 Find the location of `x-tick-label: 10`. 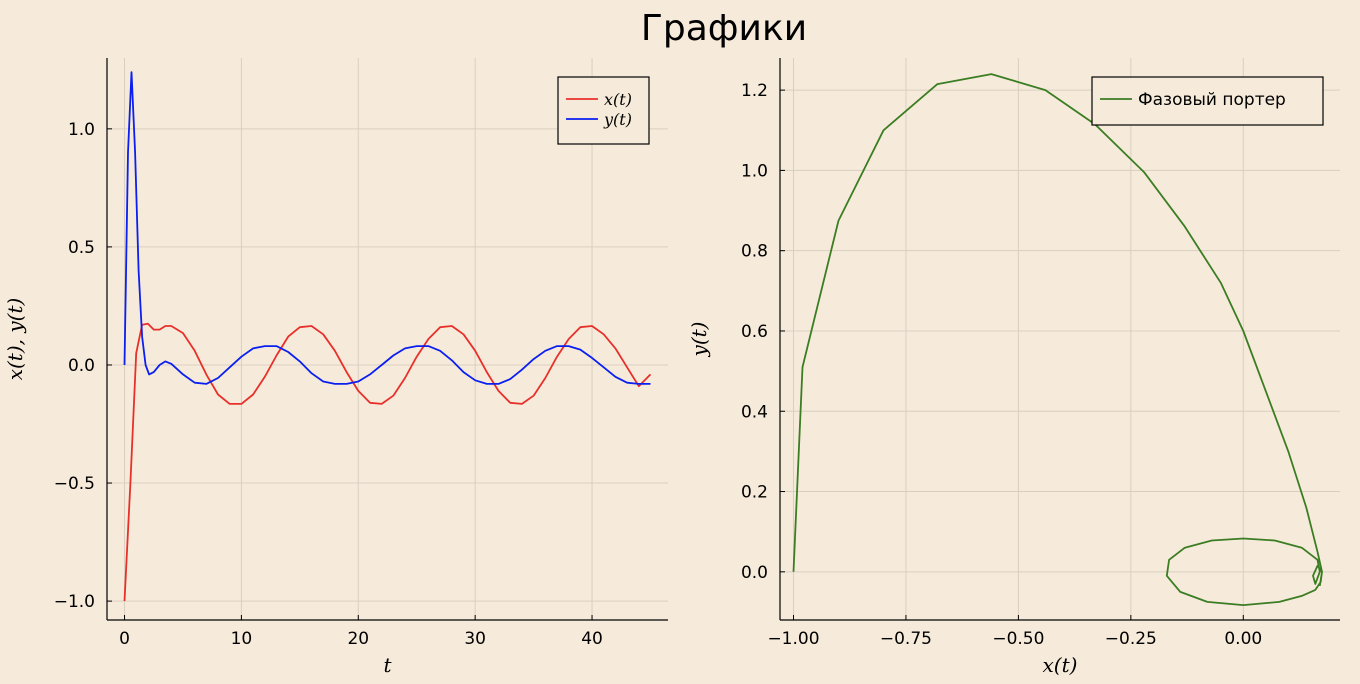

x-tick-label: 10 is located at coordinates (242, 639).